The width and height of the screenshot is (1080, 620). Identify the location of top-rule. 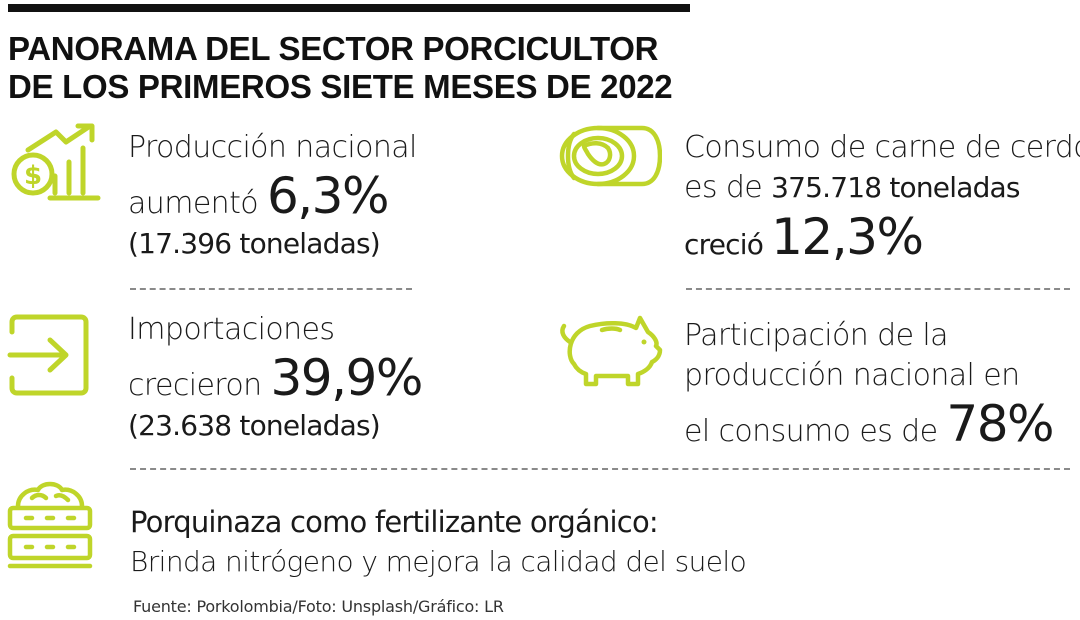
(349, 8).